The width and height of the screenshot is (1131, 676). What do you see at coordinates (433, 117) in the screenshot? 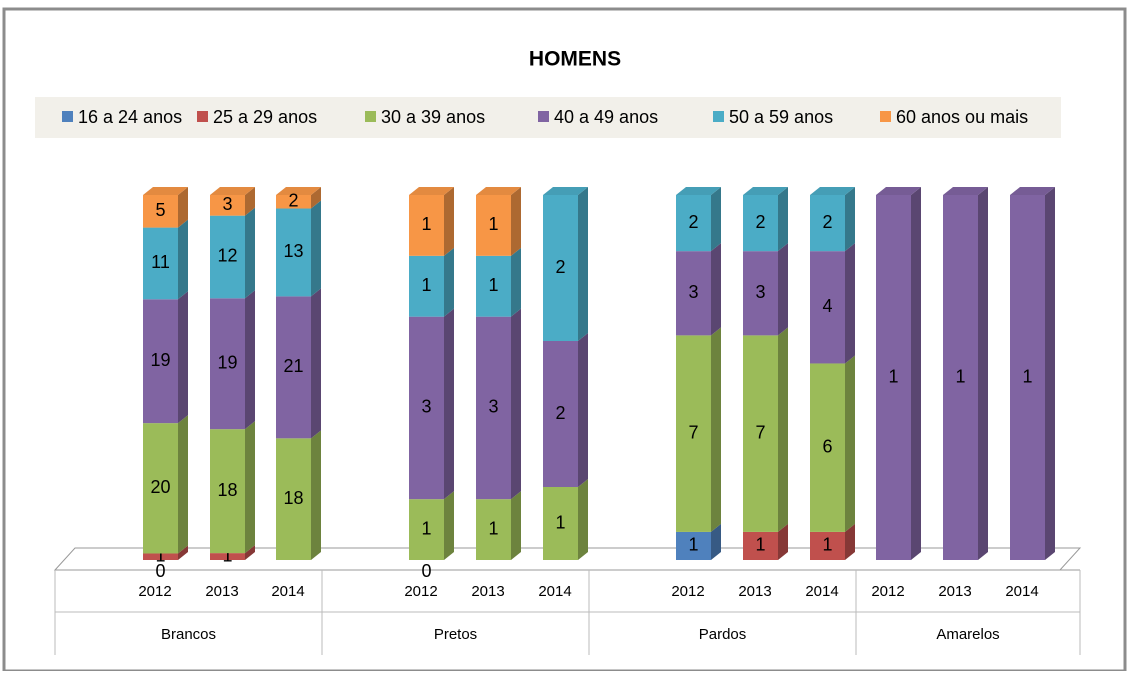
I see `legend-label: 30 a 39 anos` at bounding box center [433, 117].